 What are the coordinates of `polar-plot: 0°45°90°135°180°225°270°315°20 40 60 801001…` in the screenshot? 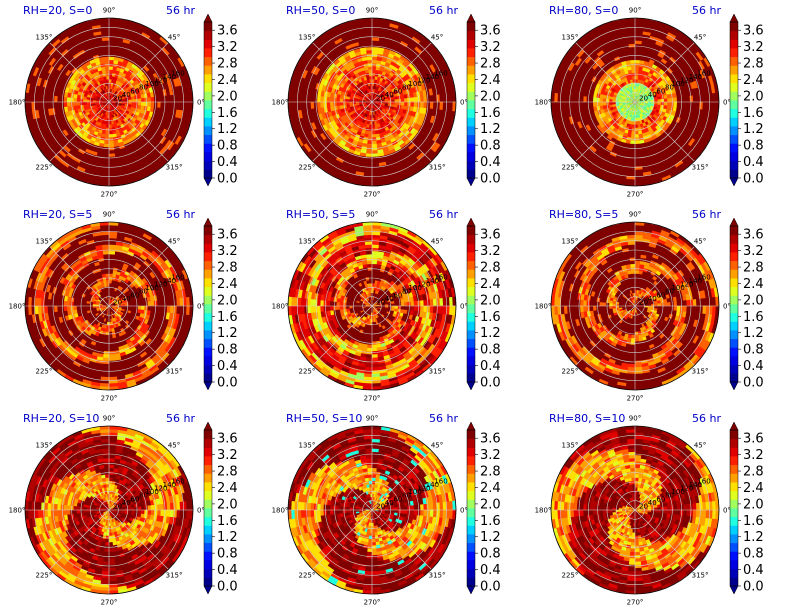 It's located at (107, 307).